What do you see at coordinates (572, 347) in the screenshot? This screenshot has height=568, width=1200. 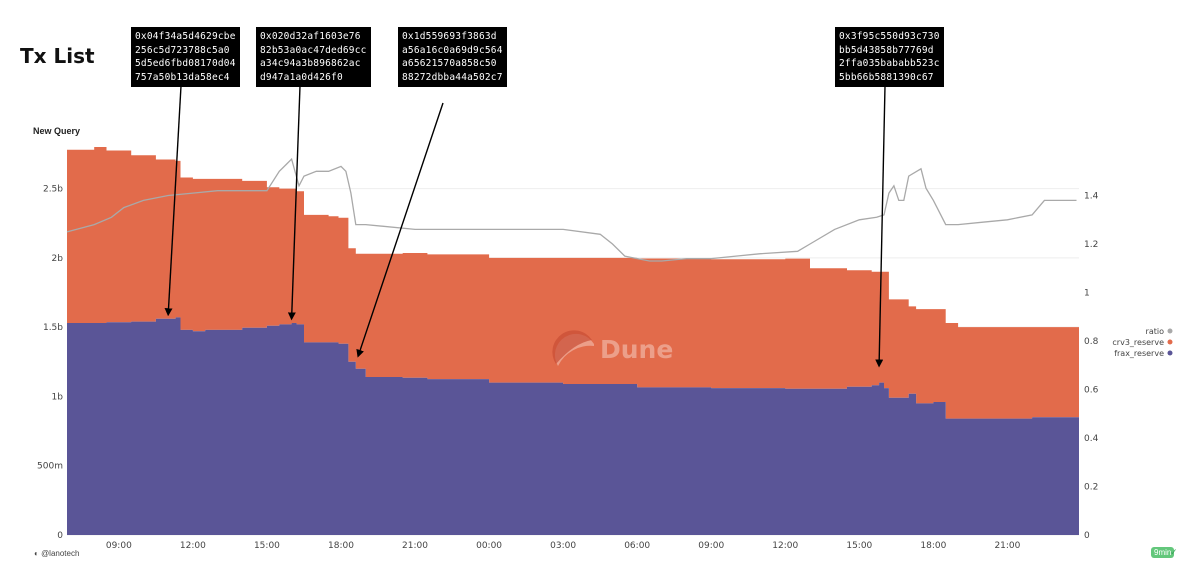 I see `dune-logo-swoosh` at bounding box center [572, 347].